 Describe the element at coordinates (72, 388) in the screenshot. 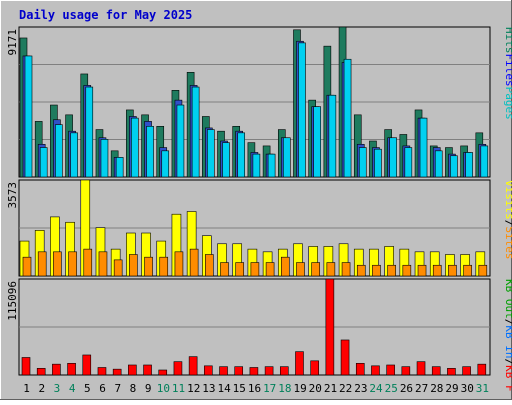

I see `x-tick-label: 4` at that location.